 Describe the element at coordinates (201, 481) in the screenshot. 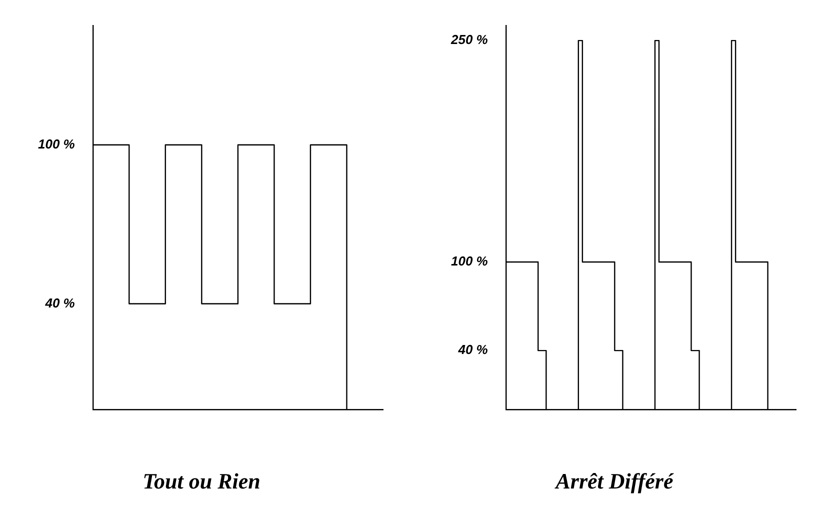

I see `text: Tout ou Rien` at that location.